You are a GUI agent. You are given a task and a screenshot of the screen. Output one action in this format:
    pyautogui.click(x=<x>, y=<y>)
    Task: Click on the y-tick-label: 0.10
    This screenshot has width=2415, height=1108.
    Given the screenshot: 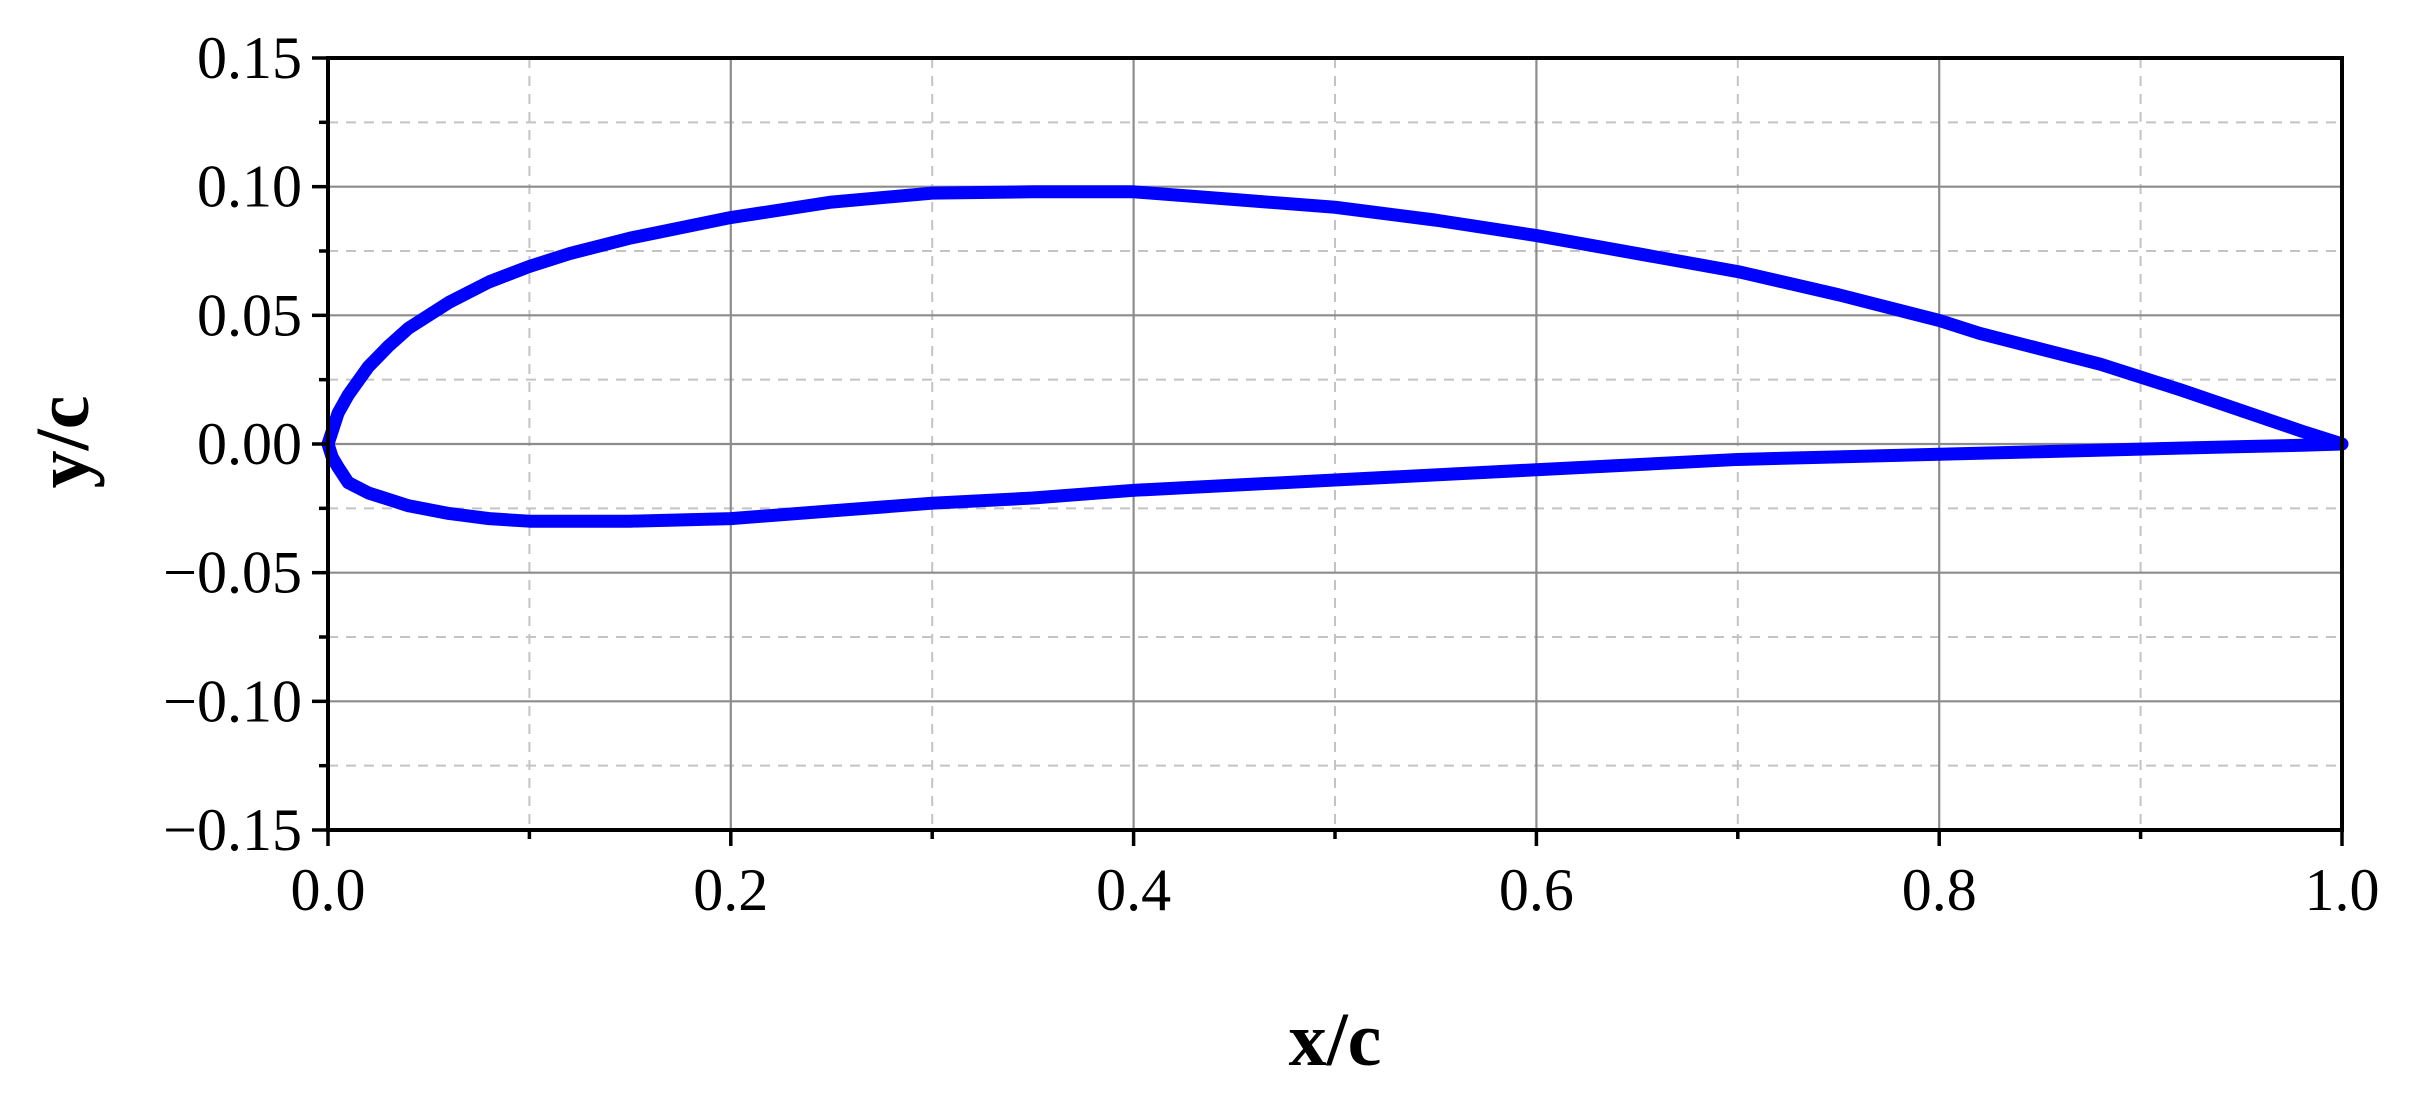 What is the action you would take?
    pyautogui.click(x=249, y=187)
    